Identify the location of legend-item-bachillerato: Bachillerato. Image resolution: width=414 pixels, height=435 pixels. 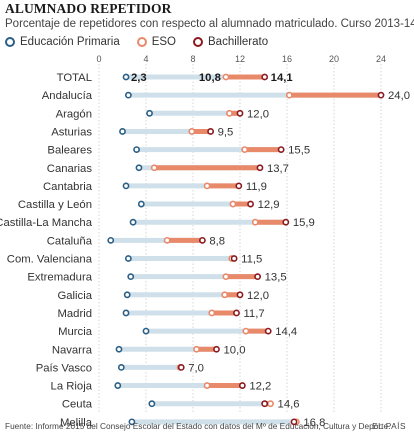
(230, 42).